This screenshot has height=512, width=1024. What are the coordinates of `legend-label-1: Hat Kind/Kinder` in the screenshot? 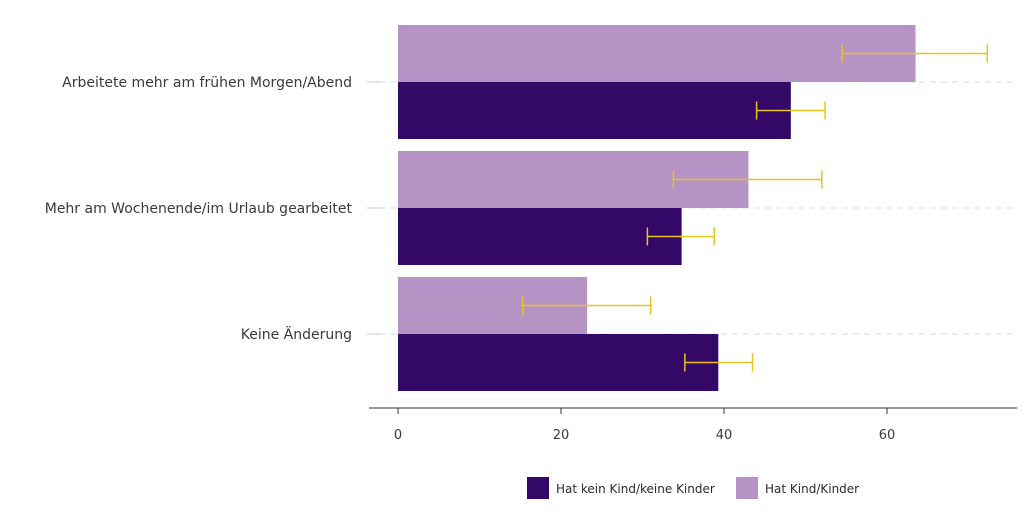 It's located at (812, 489).